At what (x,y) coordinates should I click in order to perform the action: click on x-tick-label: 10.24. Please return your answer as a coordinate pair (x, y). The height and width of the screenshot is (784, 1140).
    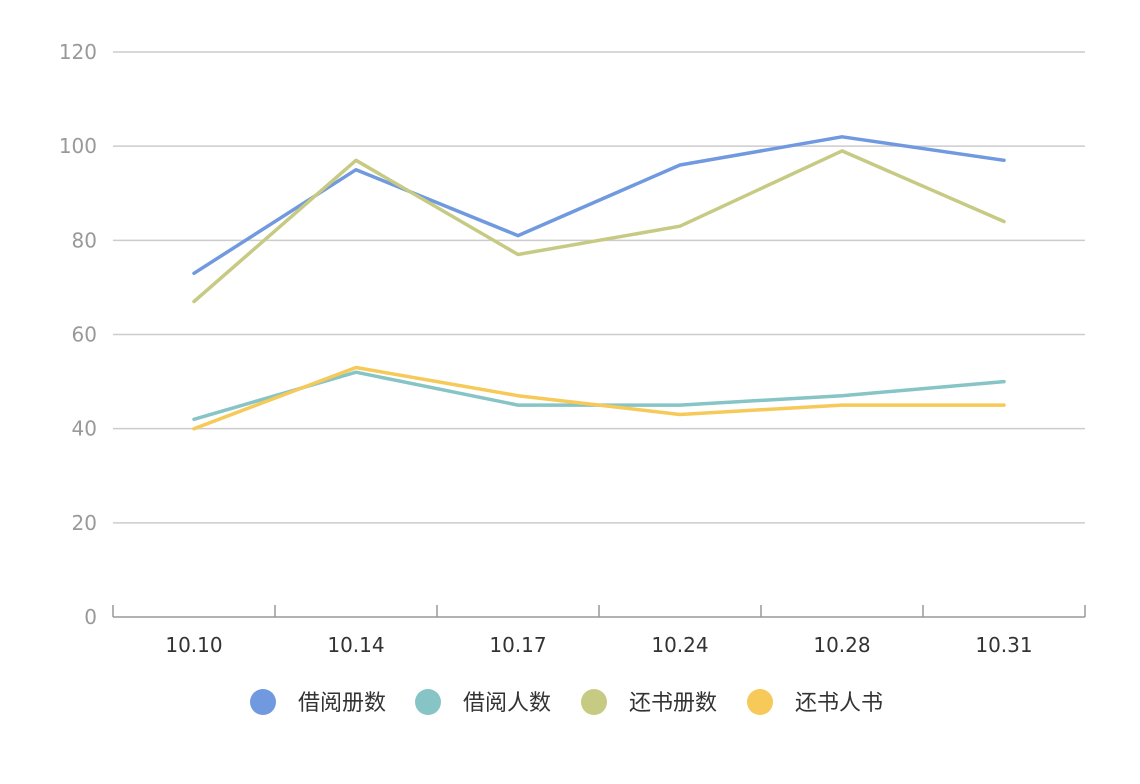
    Looking at the image, I should click on (679, 645).